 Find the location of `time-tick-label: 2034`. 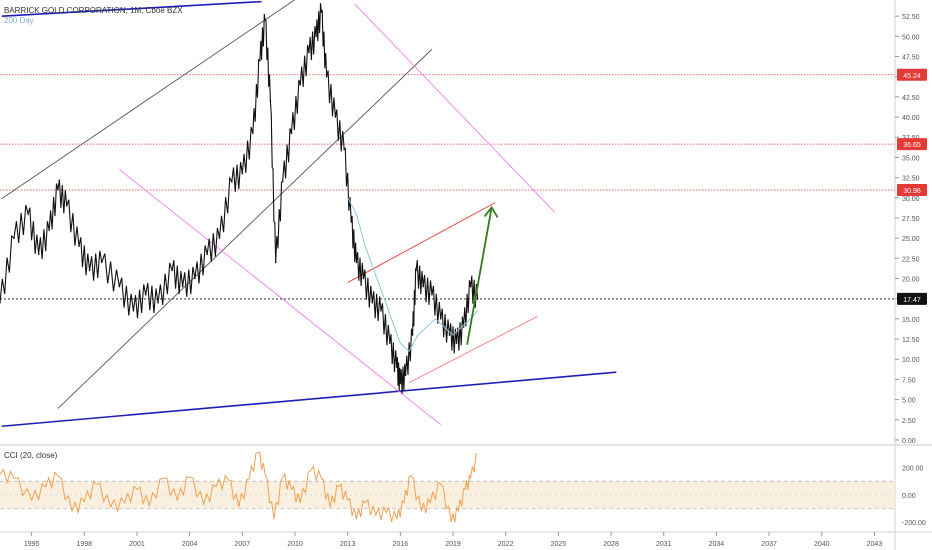

time-tick-label: 2034 is located at coordinates (717, 544).